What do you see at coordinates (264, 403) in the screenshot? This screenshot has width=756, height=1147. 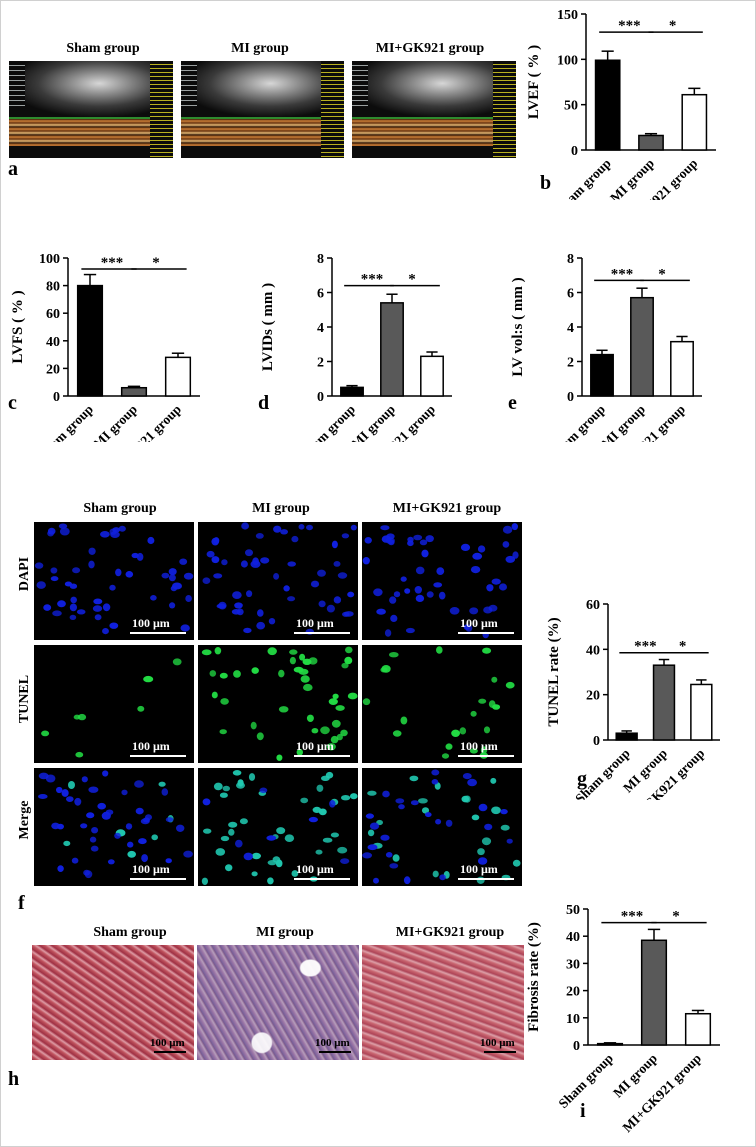 I see `panel-letter-d: d` at bounding box center [264, 403].